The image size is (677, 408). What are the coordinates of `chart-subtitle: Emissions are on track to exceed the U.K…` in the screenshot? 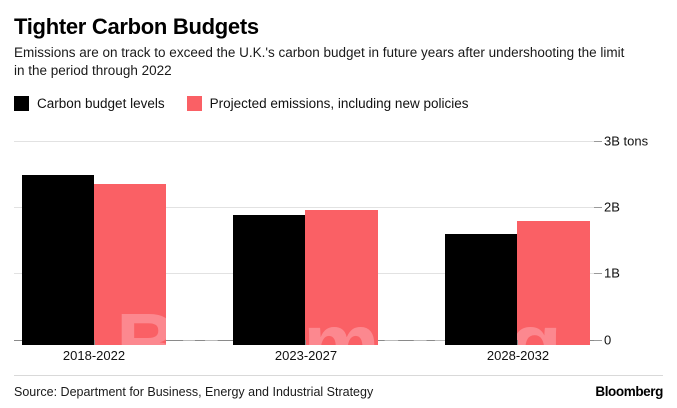 It's located at (319, 61).